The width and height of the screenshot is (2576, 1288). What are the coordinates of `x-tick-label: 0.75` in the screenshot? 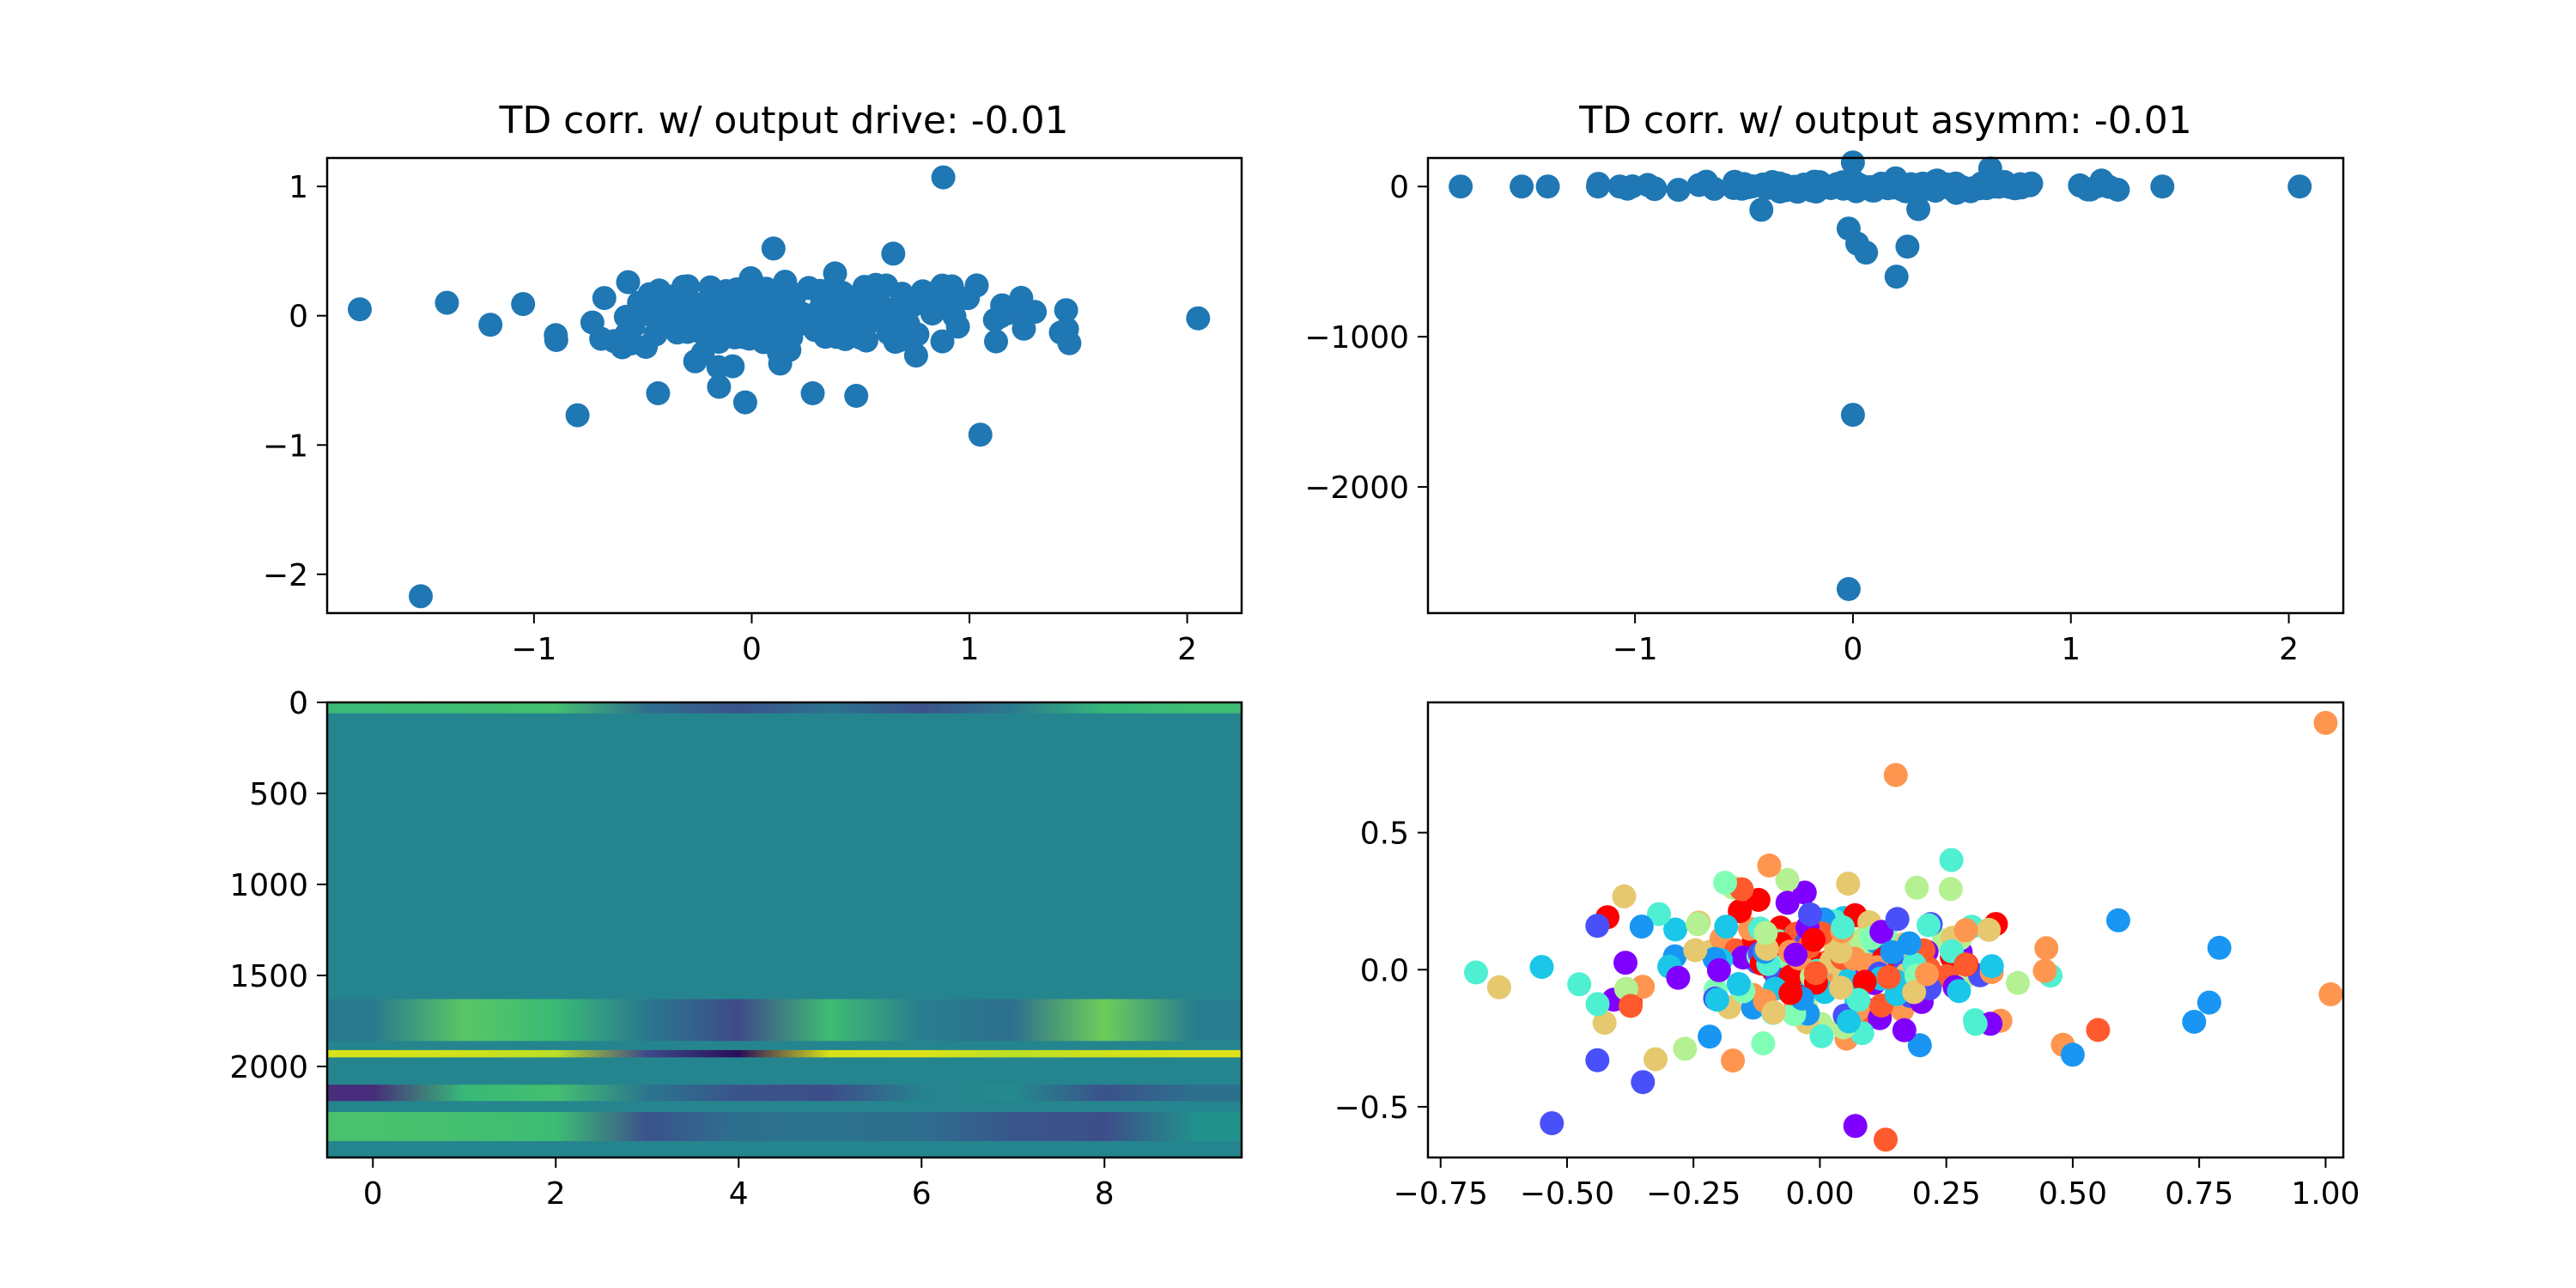 It's located at (2199, 1194).